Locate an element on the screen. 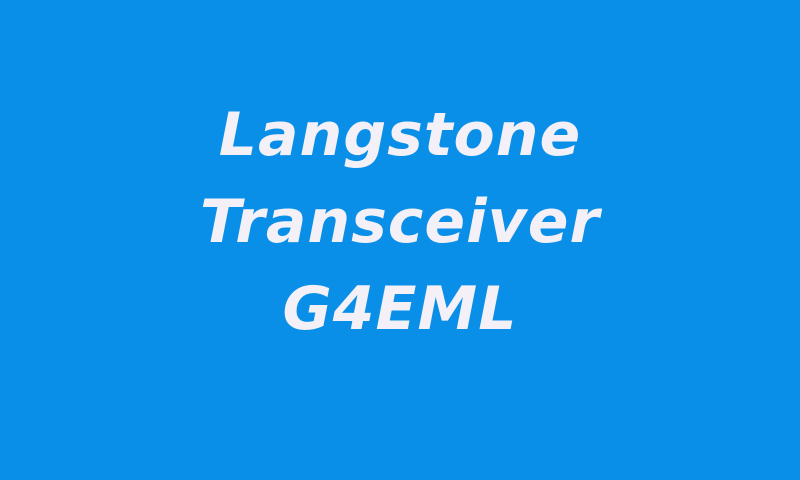  author-callsign: G4EML is located at coordinates (400, 309).